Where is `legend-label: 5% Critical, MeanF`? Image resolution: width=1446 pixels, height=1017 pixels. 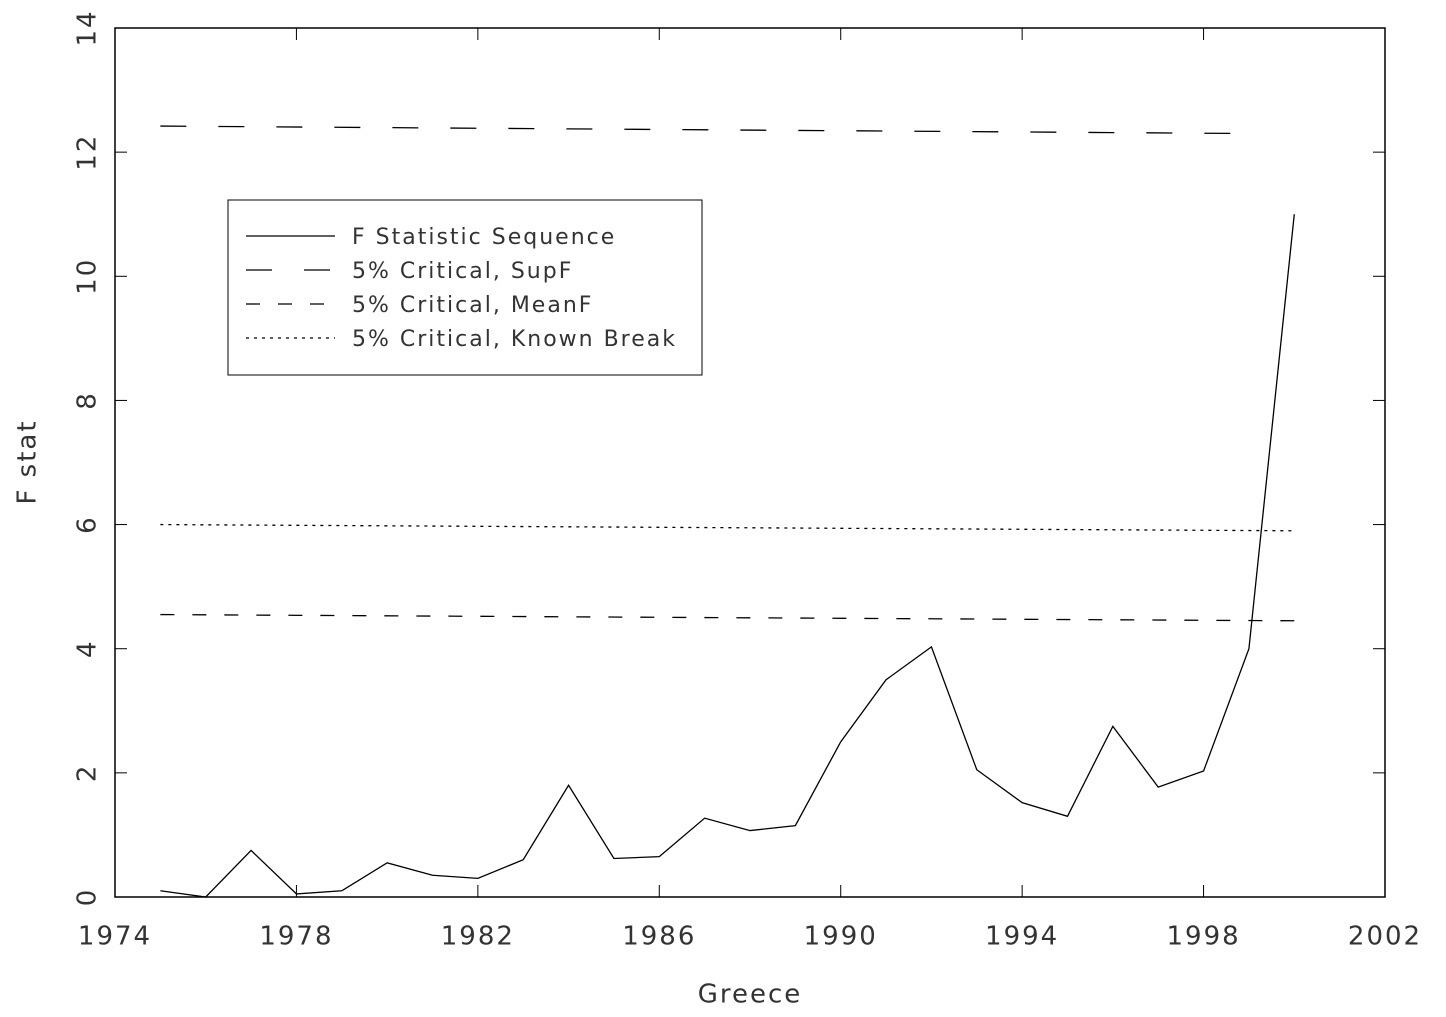
legend-label: 5% Critical, MeanF is located at coordinates (472, 305).